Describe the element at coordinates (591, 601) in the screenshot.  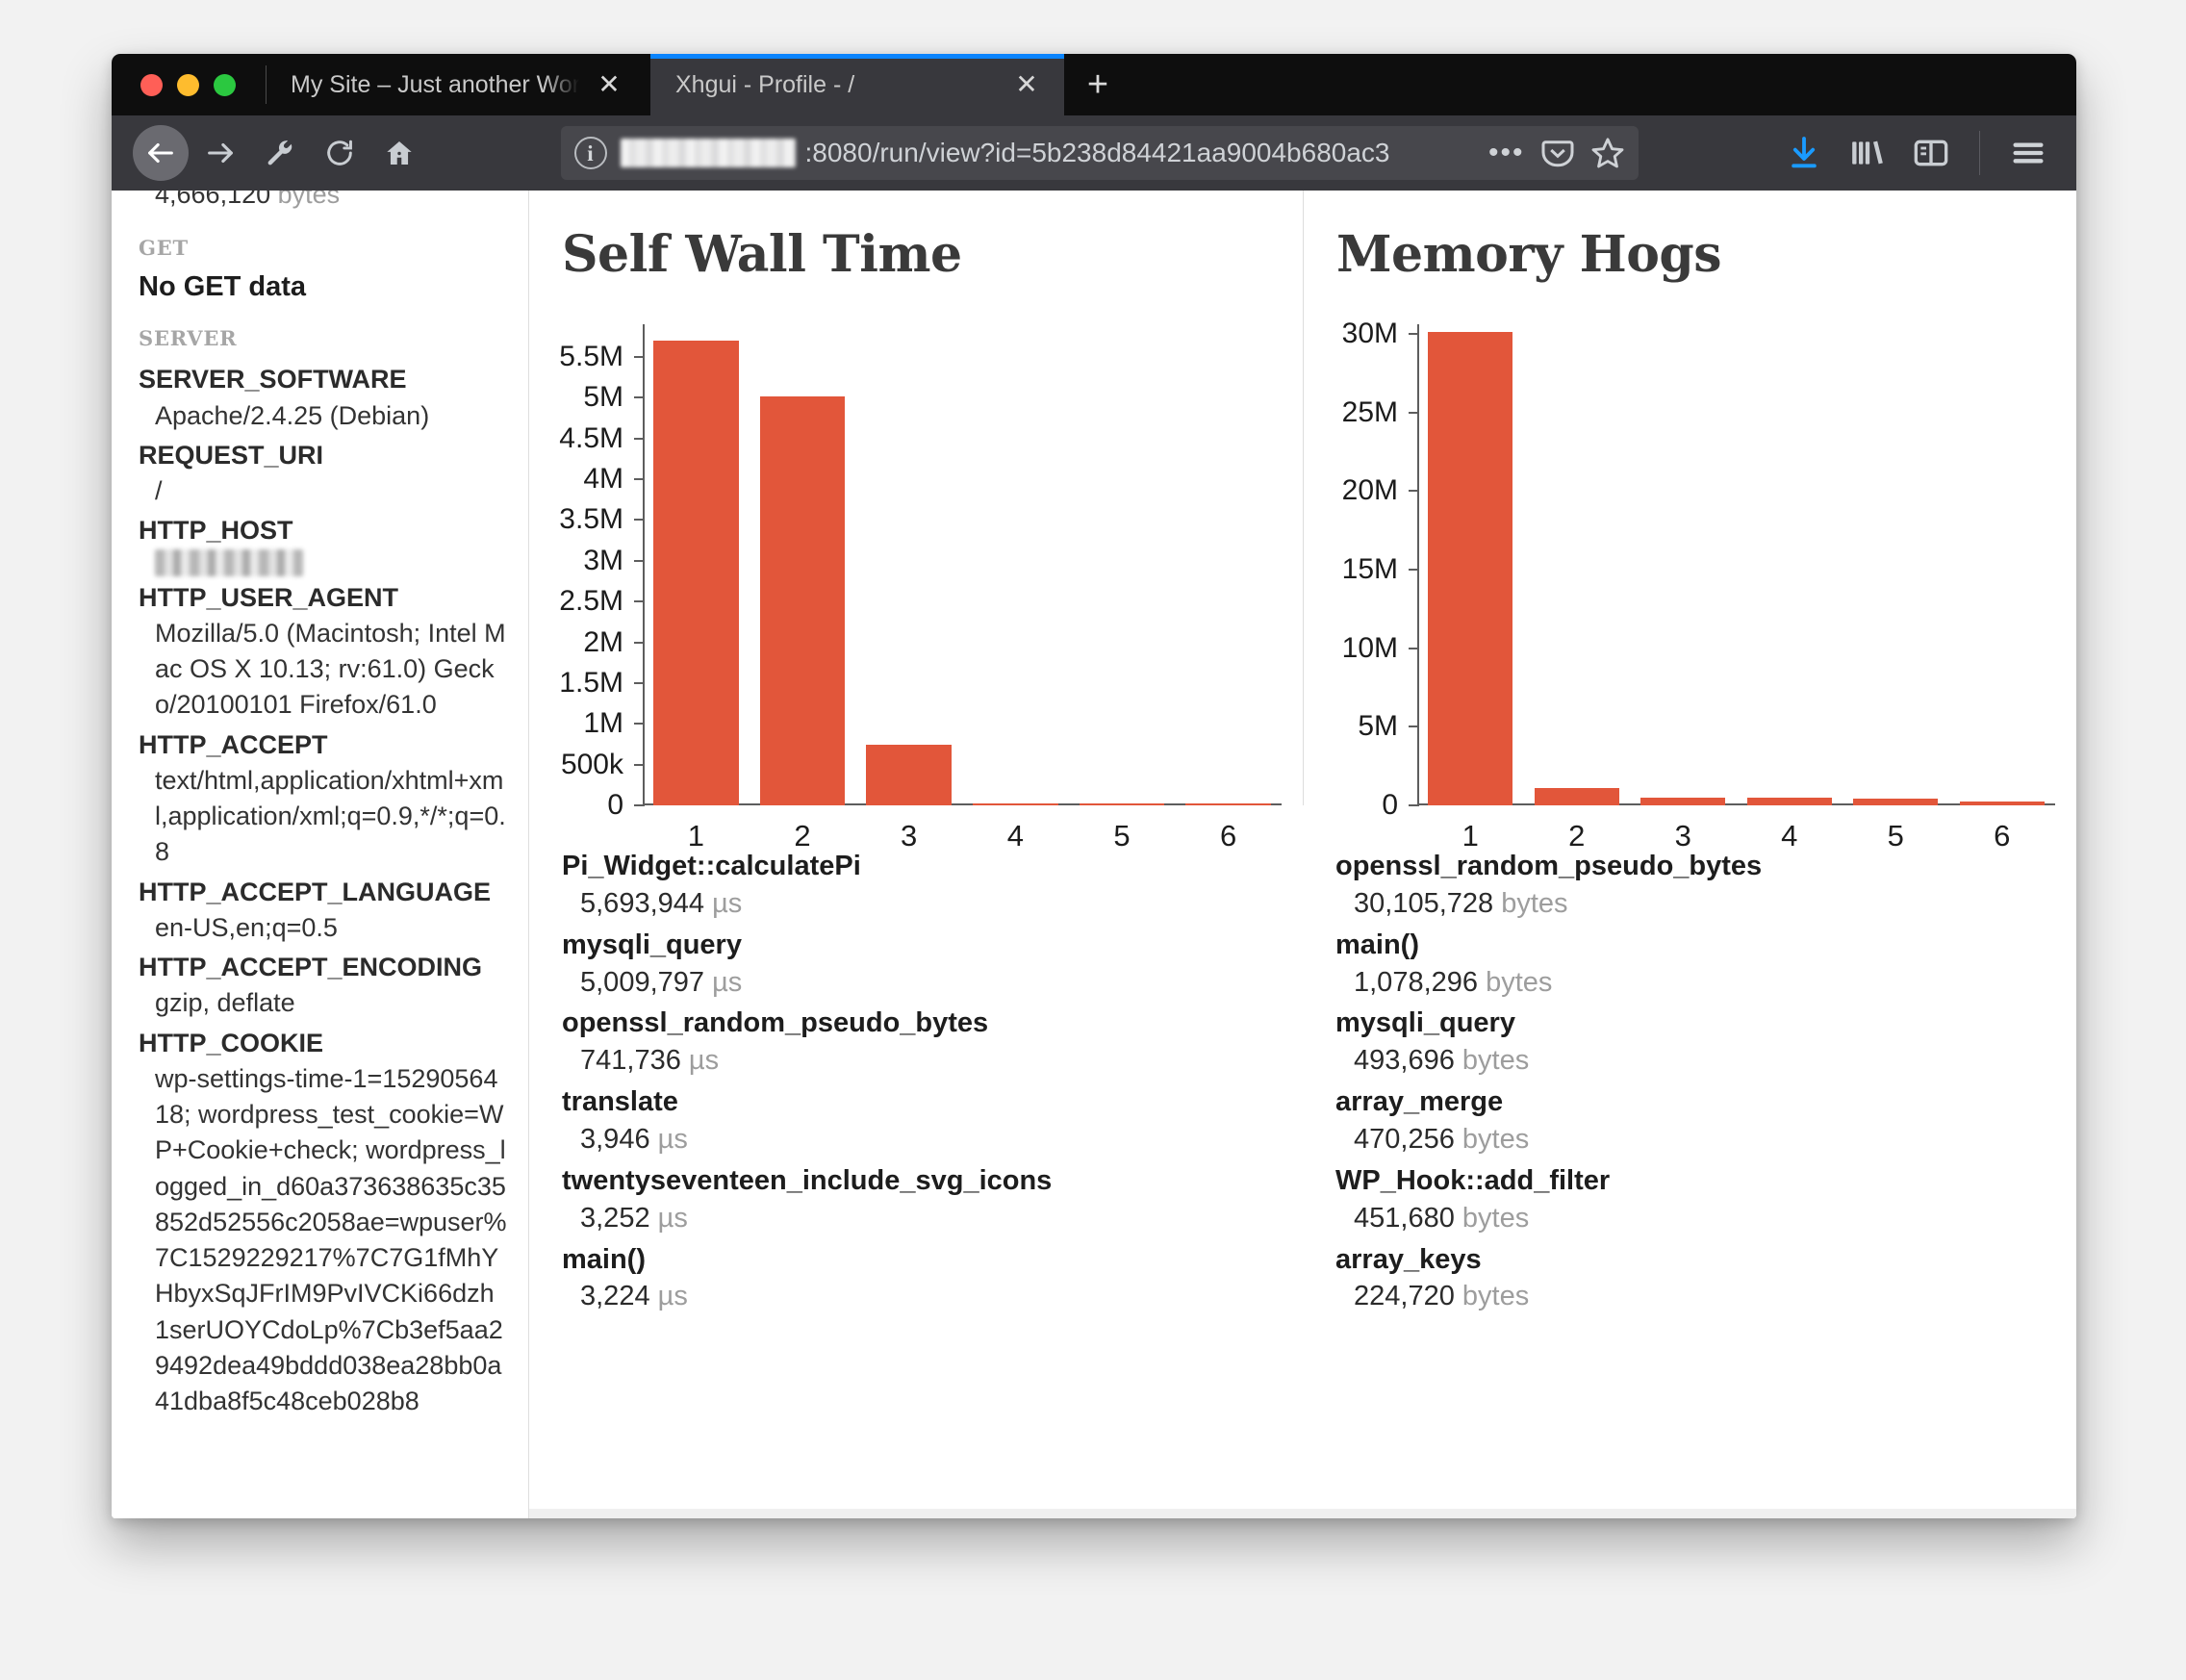
I see `y-axis-tick-label: 2.5M` at that location.